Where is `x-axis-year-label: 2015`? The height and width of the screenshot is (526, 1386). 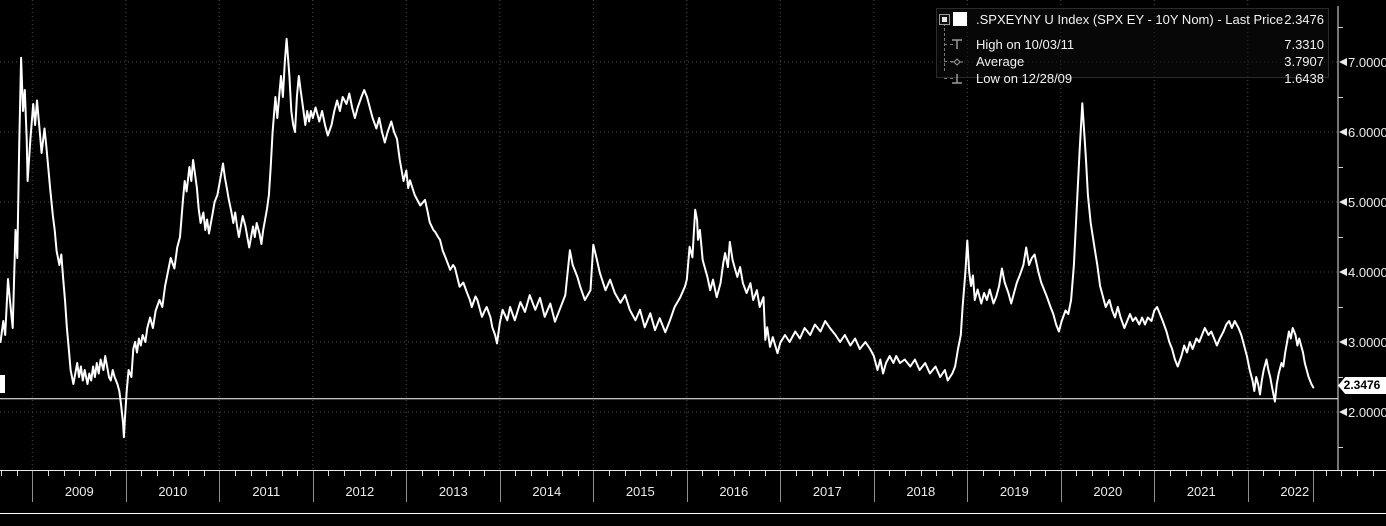
x-axis-year-label: 2015 is located at coordinates (640, 491).